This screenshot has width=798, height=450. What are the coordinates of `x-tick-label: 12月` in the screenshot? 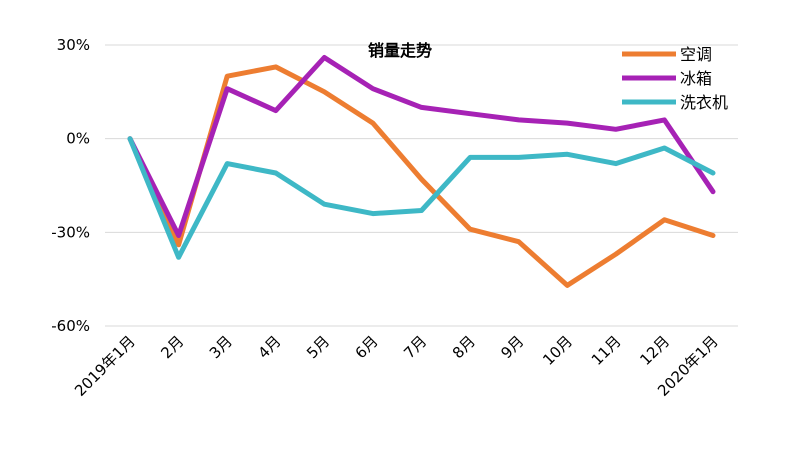 It's located at (654, 350).